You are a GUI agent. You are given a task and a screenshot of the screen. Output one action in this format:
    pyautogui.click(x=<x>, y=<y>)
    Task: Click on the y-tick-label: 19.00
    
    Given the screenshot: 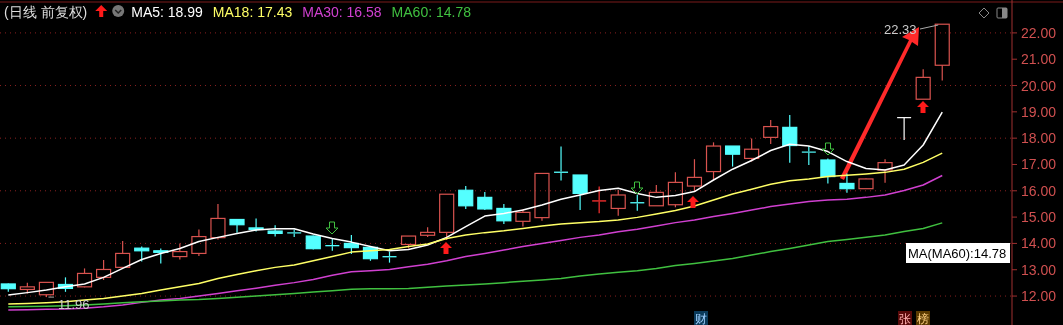 What is the action you would take?
    pyautogui.click(x=1039, y=111)
    